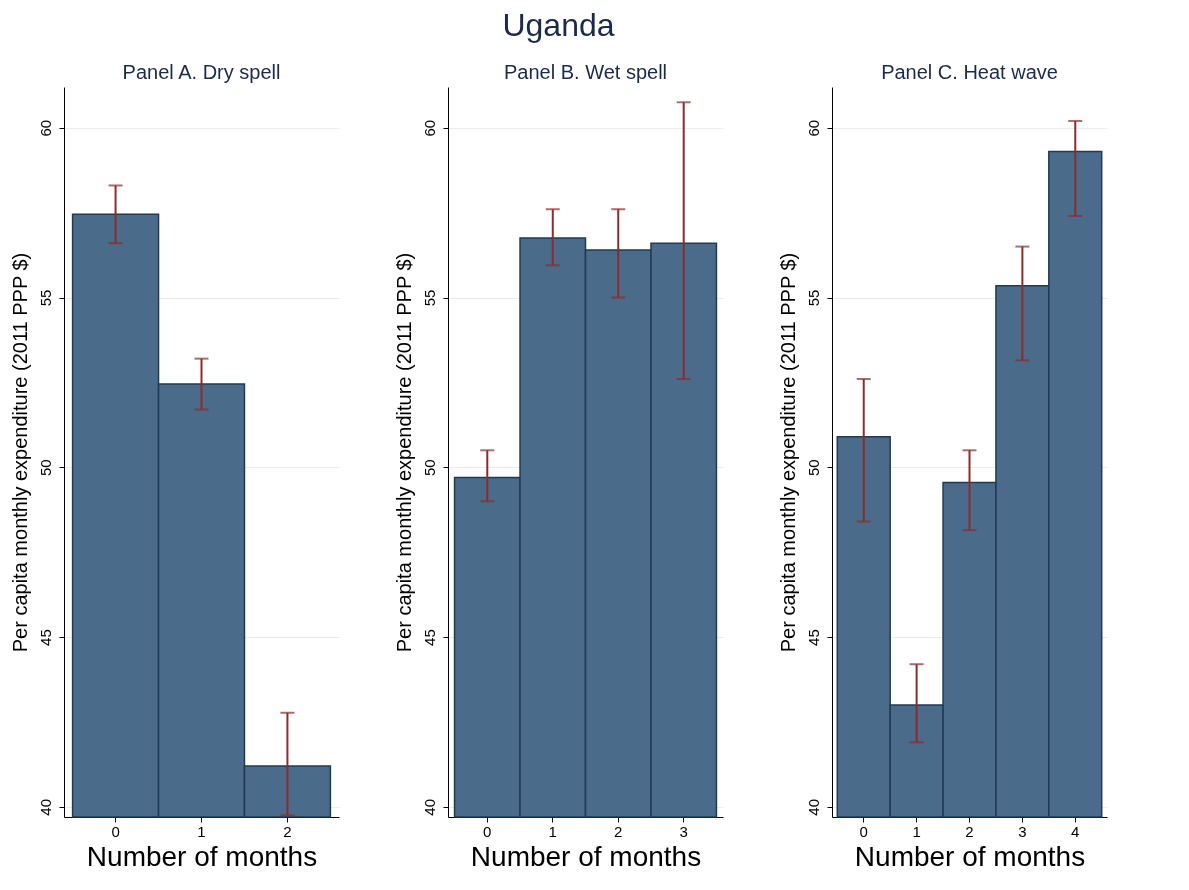 The image size is (1189, 890). What do you see at coordinates (585, 72) in the screenshot?
I see `chart-title: Panel B. Wet spell` at bounding box center [585, 72].